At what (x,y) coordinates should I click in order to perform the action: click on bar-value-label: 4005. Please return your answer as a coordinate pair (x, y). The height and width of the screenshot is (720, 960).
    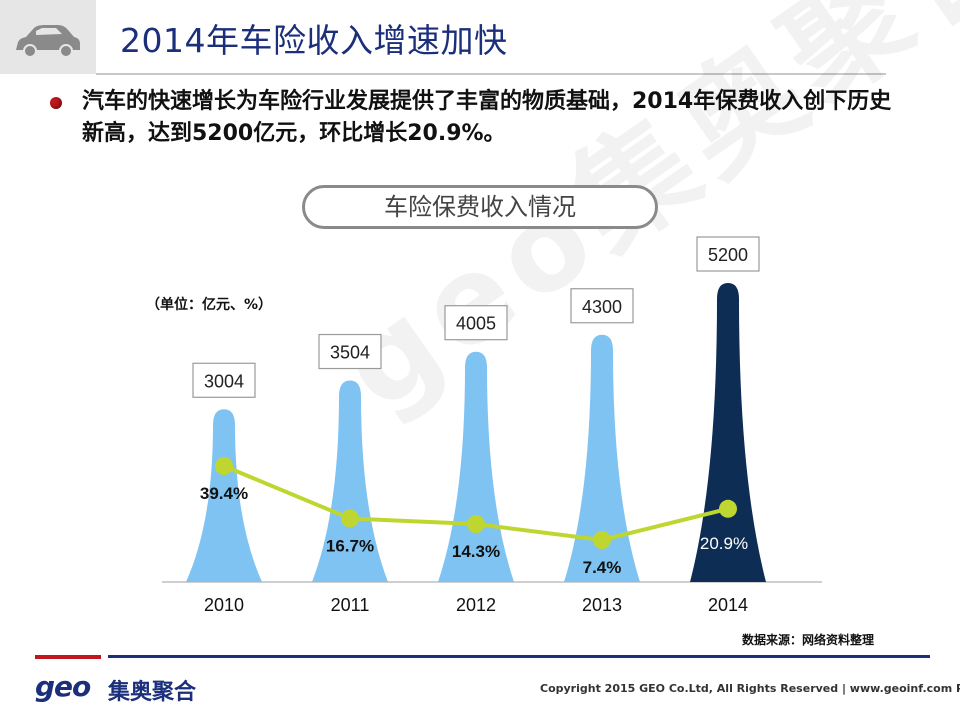
    Looking at the image, I should click on (476, 324).